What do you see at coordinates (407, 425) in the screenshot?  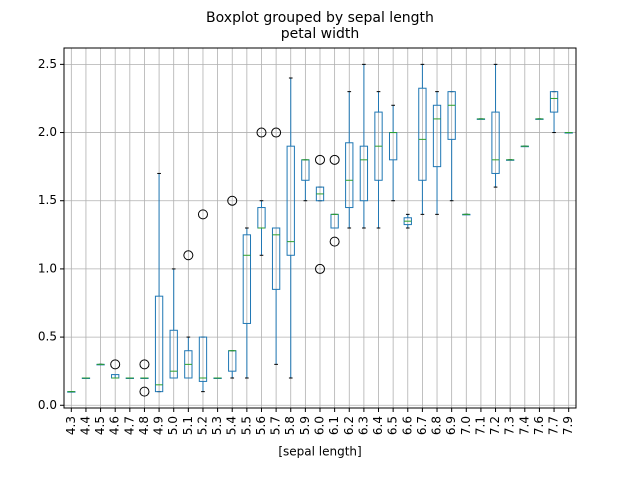 I see `x-tick-label: 6.6` at bounding box center [407, 425].